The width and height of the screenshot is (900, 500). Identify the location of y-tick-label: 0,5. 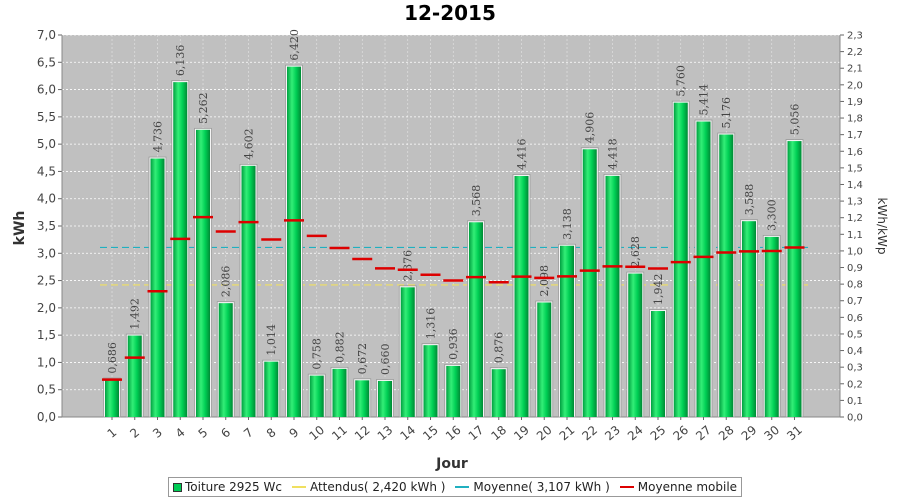
(46, 390).